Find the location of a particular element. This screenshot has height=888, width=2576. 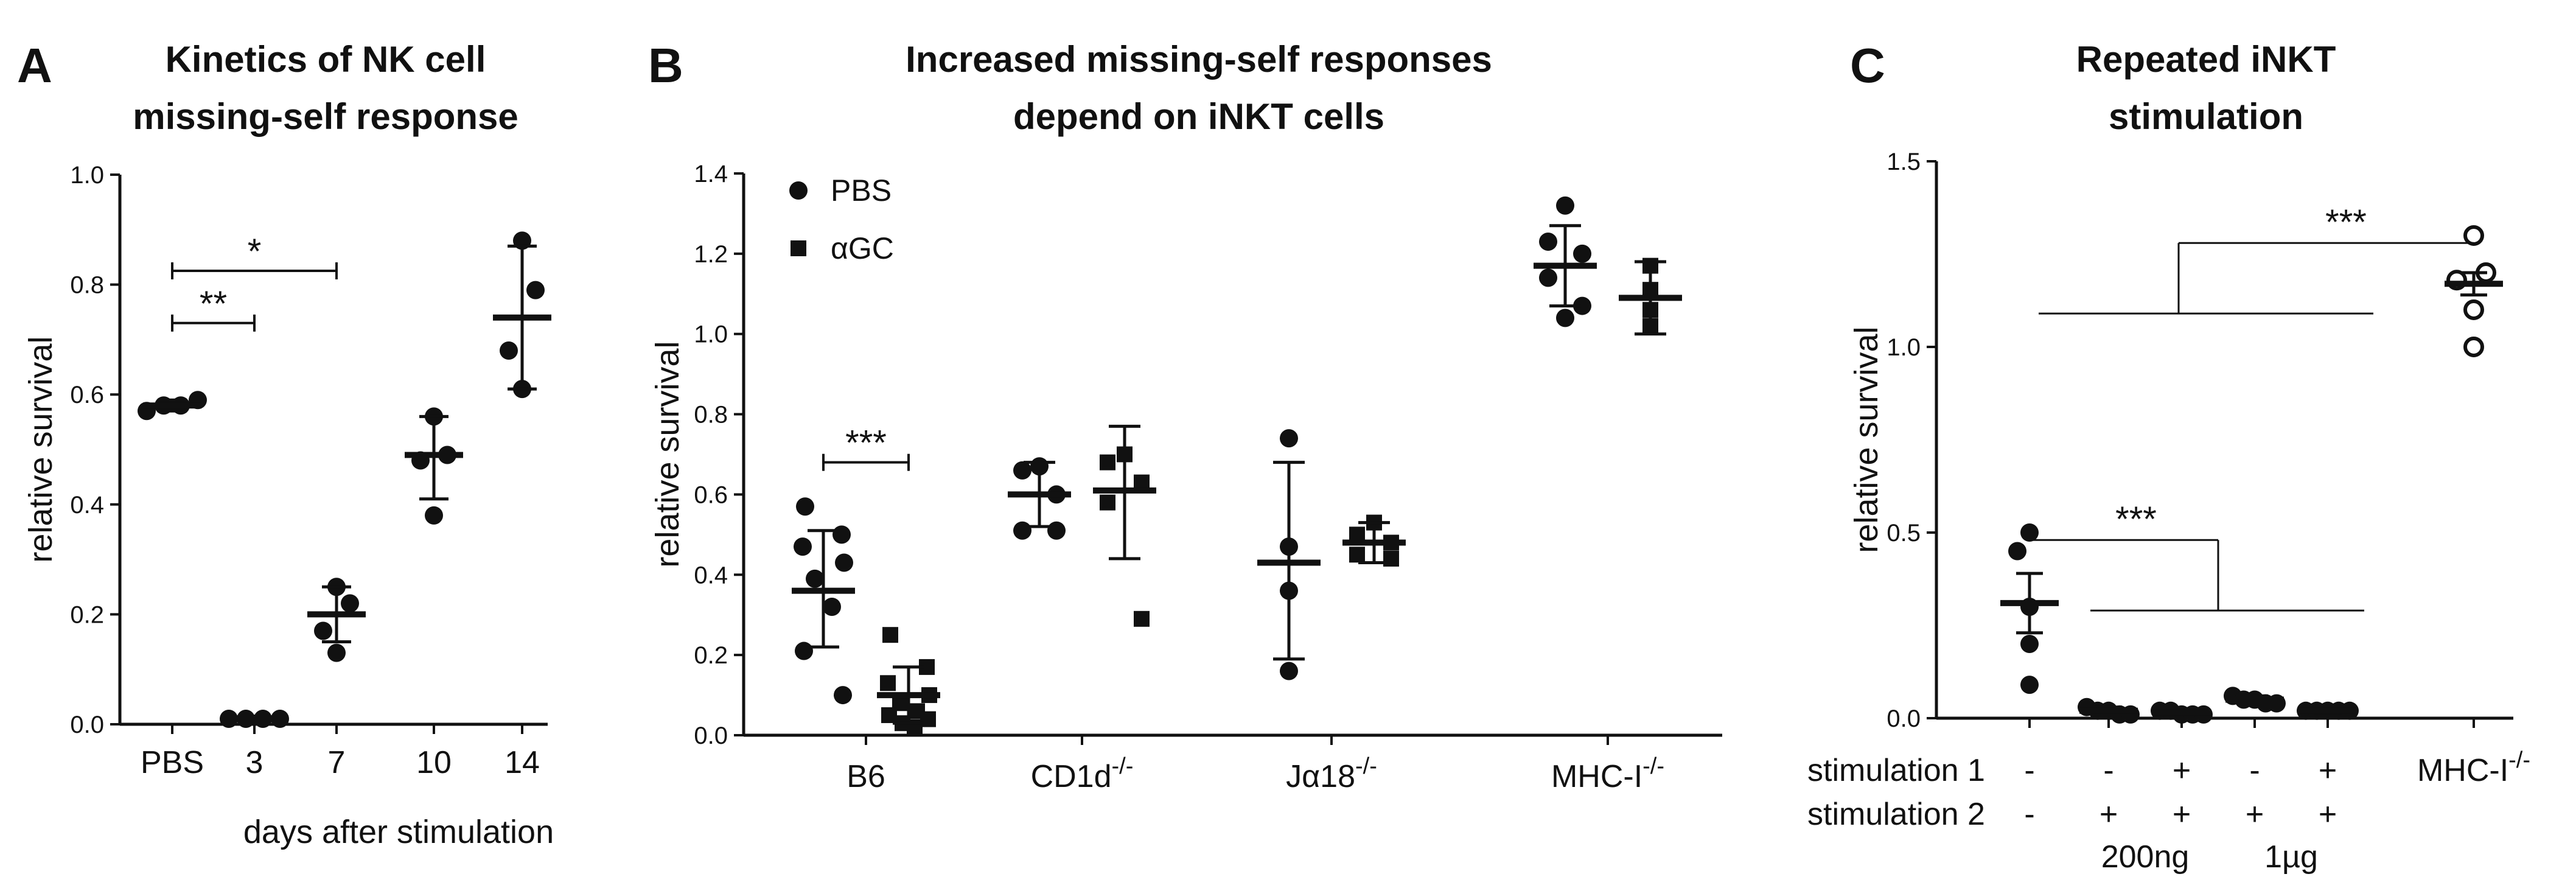

chart-c-stim2-value-0: - is located at coordinates (2029, 814).